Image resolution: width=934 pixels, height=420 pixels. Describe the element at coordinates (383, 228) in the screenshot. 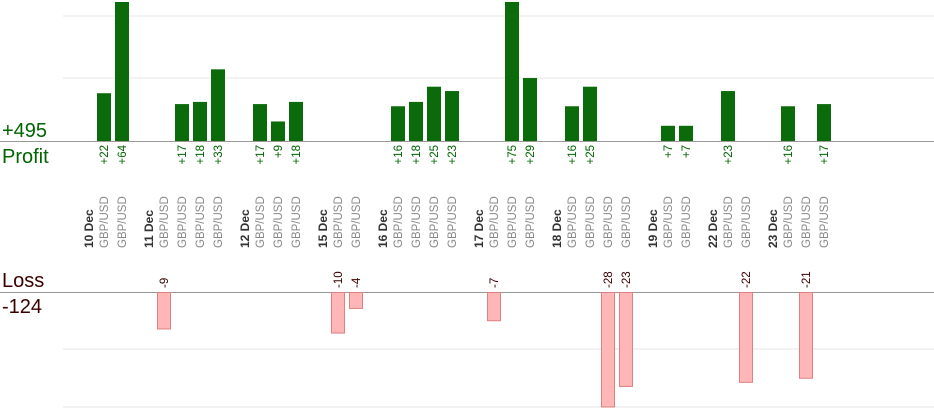

I see `date-label: 16 Dec` at that location.